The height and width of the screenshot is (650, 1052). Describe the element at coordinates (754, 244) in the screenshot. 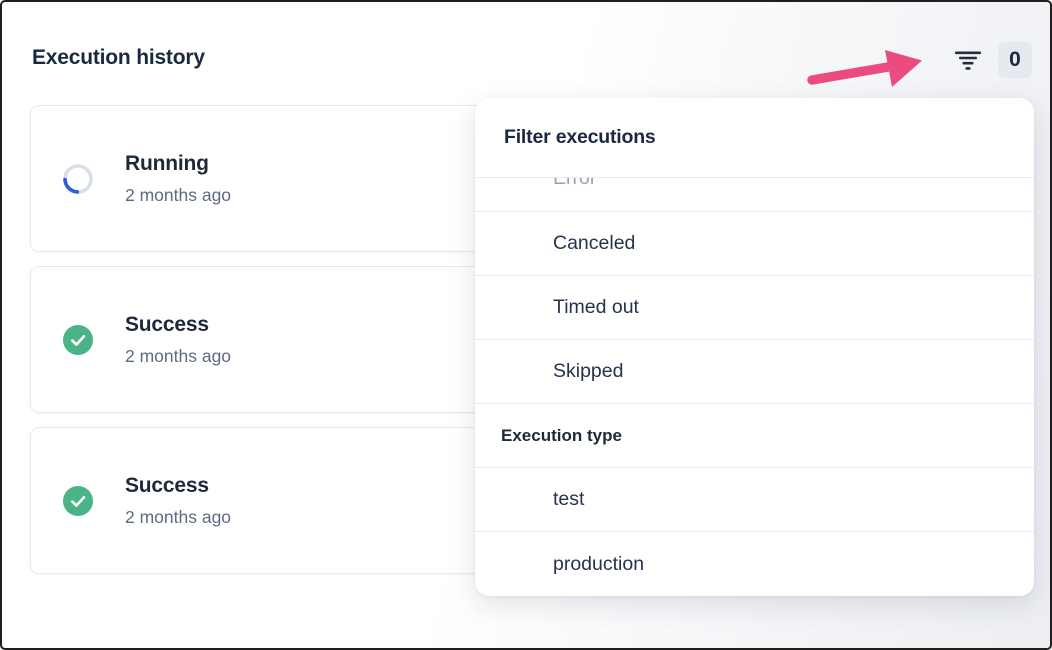

I see `filter-item-canceled: Canceled` at that location.